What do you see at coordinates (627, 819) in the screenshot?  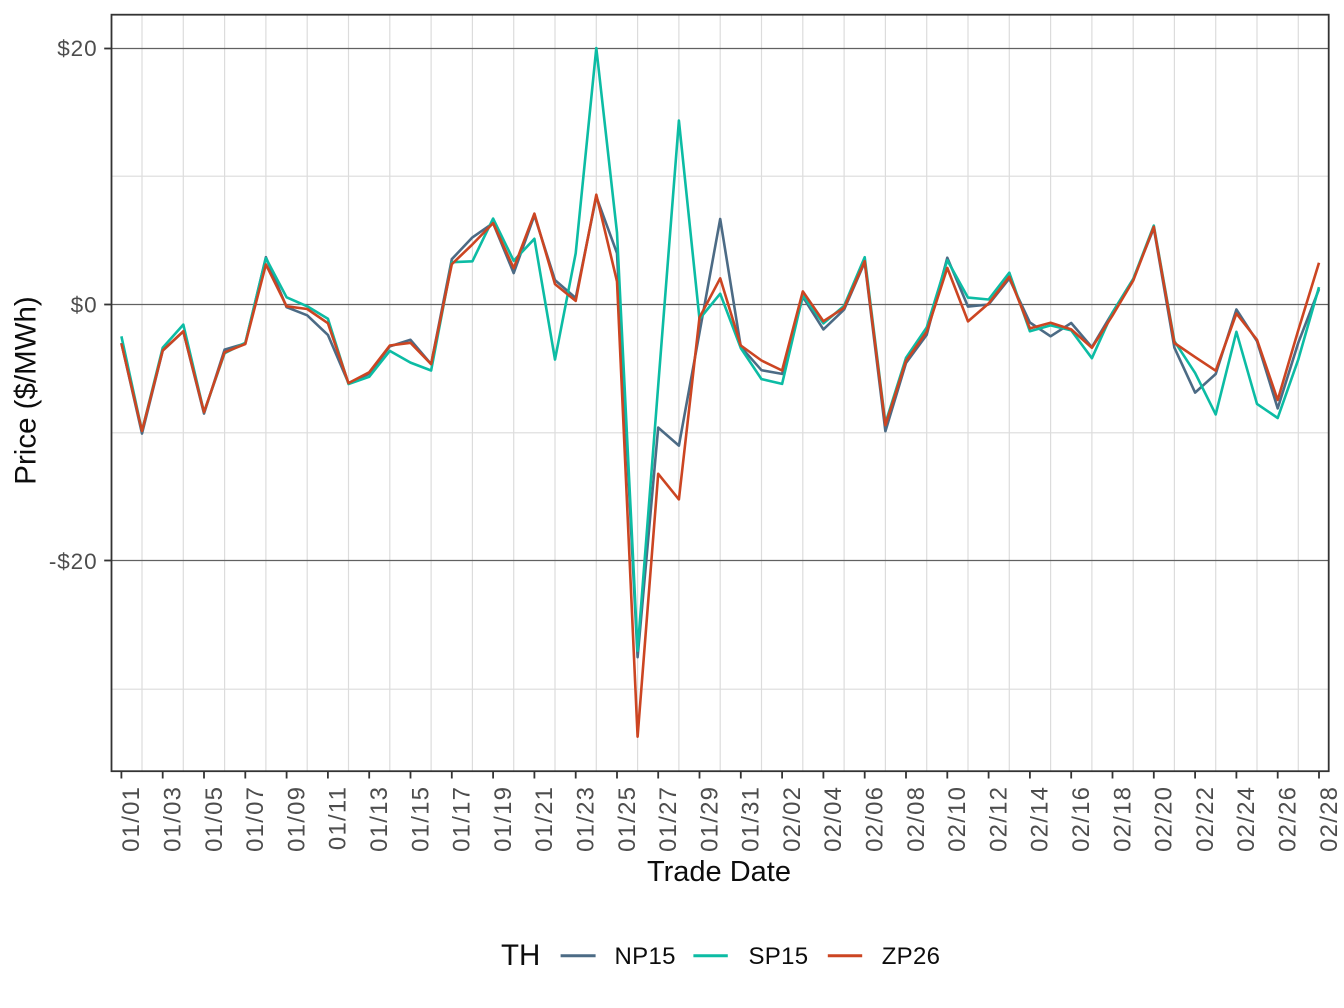 I see `svg-text: 01/25` at bounding box center [627, 819].